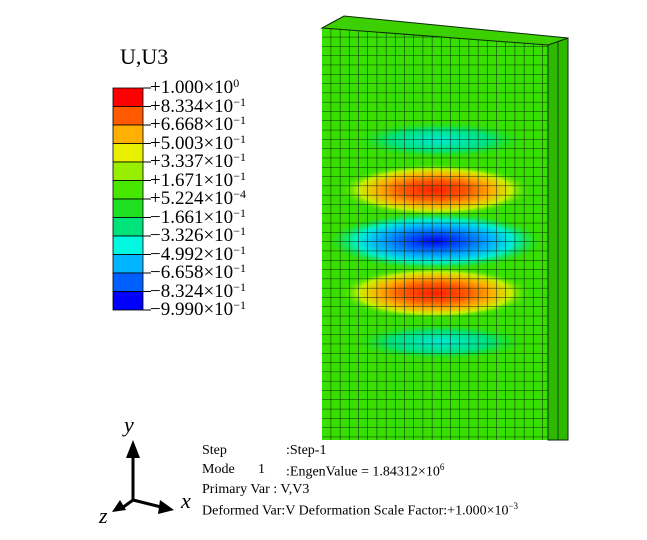  Describe the element at coordinates (198, 198) in the screenshot. I see `legend-label: +5.224×10−4` at that location.